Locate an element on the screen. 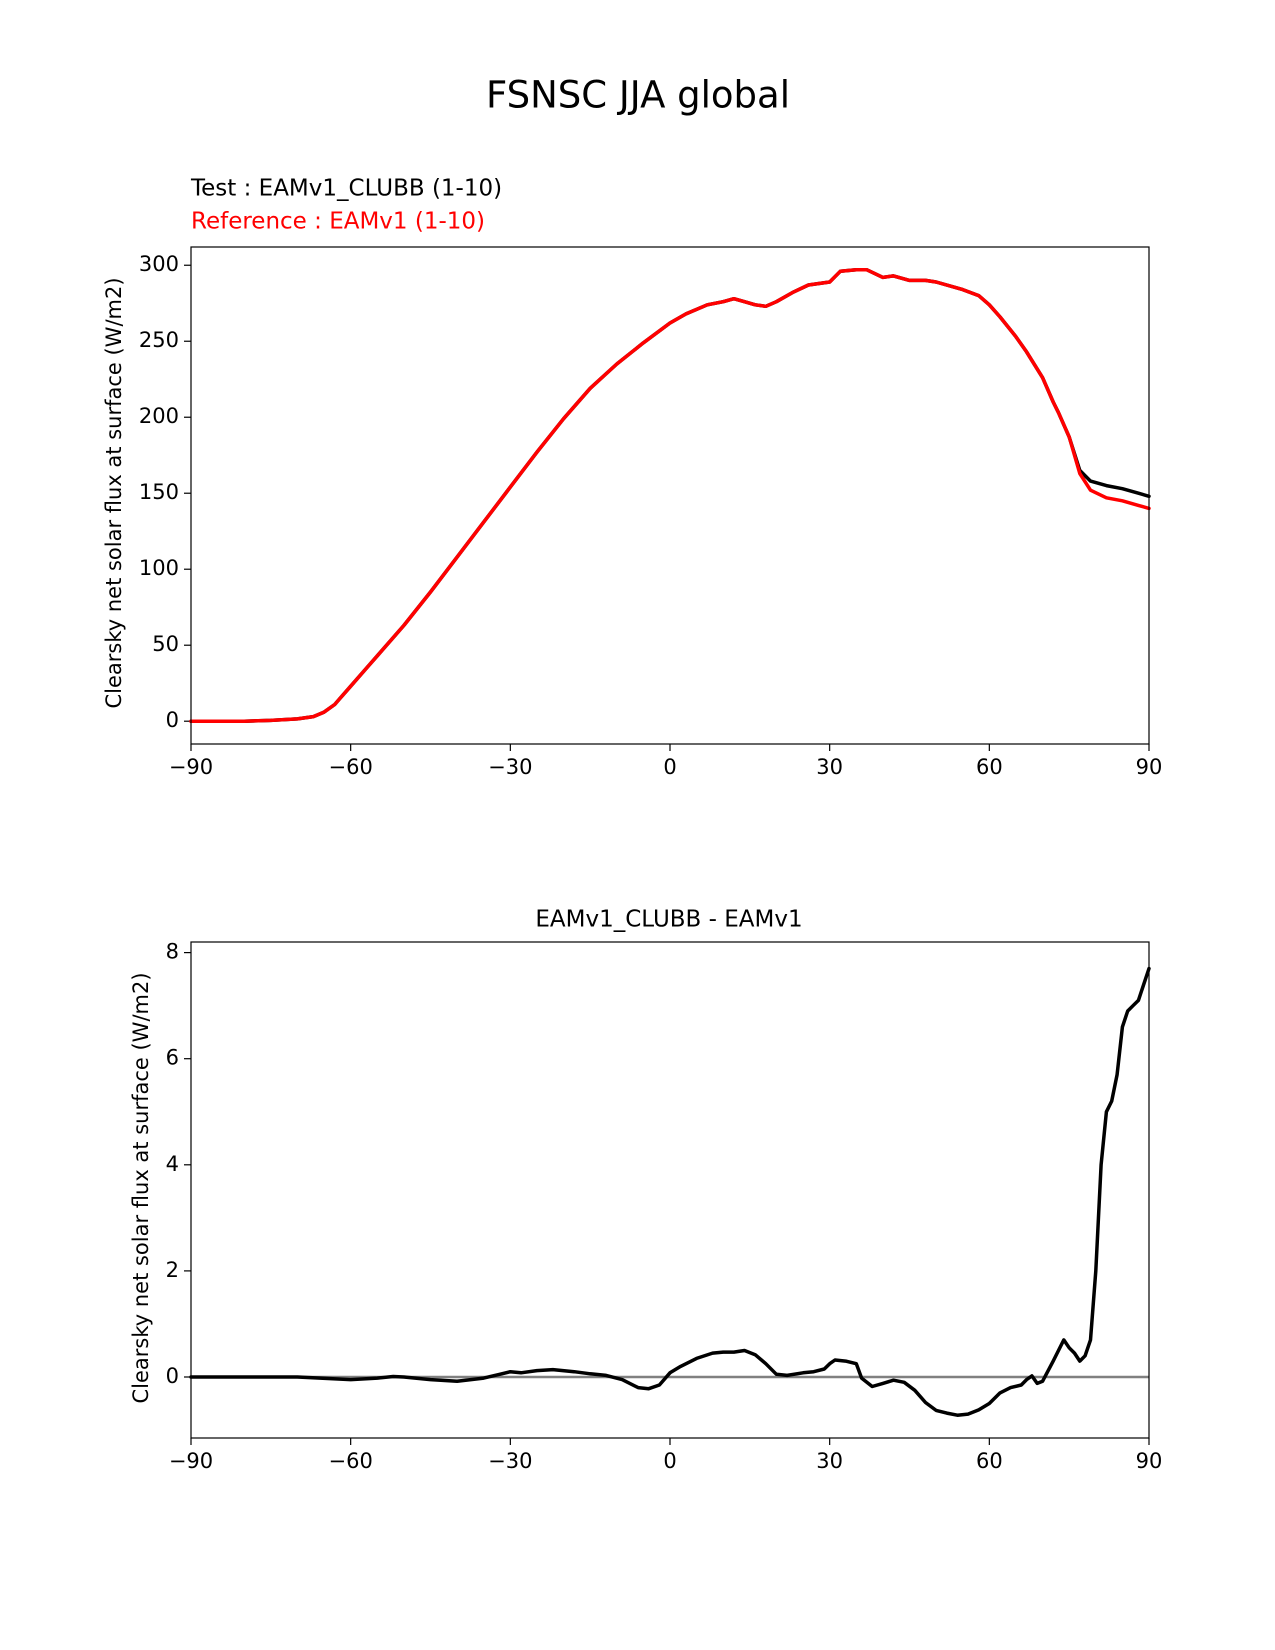 The width and height of the screenshot is (1275, 1650). bottom-subplot-title: EAMv1_CLUBB - EAMv1 is located at coordinates (668, 920).